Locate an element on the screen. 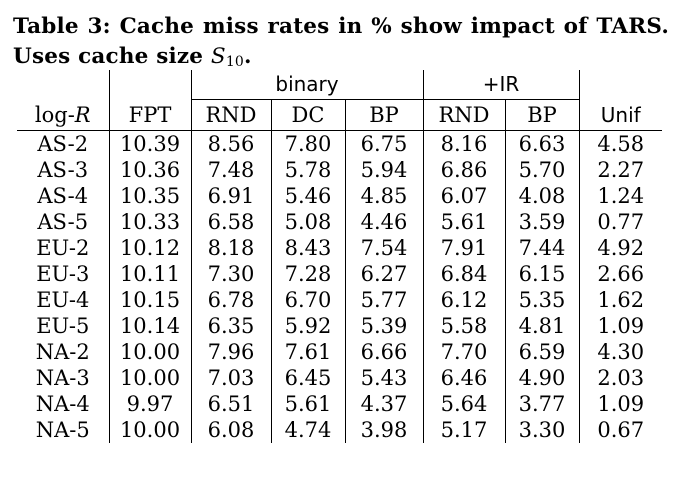  caption-end: . is located at coordinates (248, 56).